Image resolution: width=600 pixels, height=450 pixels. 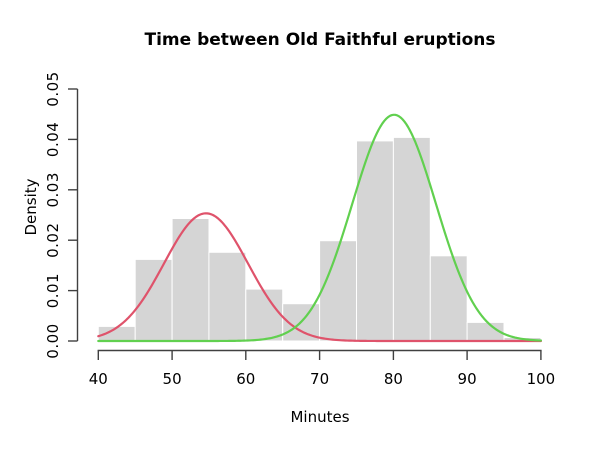 I want to click on x-axis-title: Minutes, so click(x=319, y=417).